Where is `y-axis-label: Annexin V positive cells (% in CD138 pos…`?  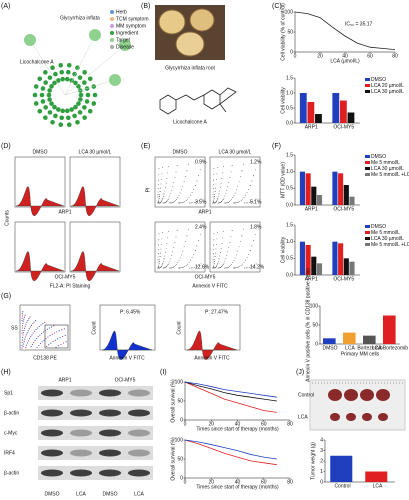 y-axis-label: Annexin V positive cells (% in CD138 pos… is located at coordinates (308, 325).